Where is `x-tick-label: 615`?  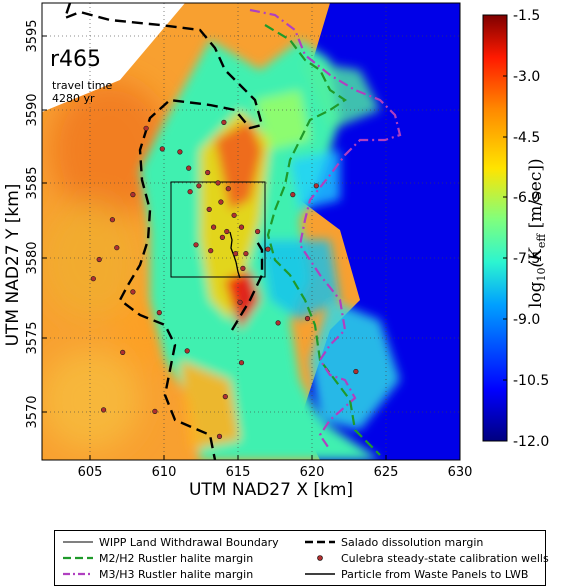 x-tick-label: 615 is located at coordinates (238, 472).